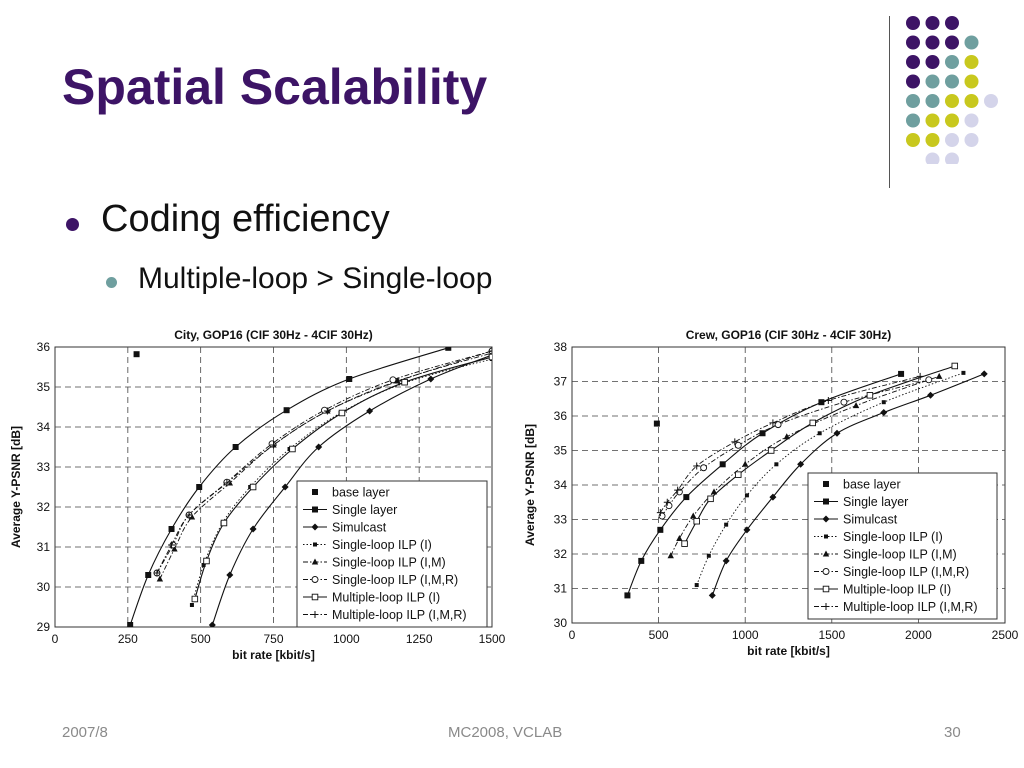  Describe the element at coordinates (885, 555) in the screenshot. I see `legend-entry: Single-loop ILP (I,M)` at that location.